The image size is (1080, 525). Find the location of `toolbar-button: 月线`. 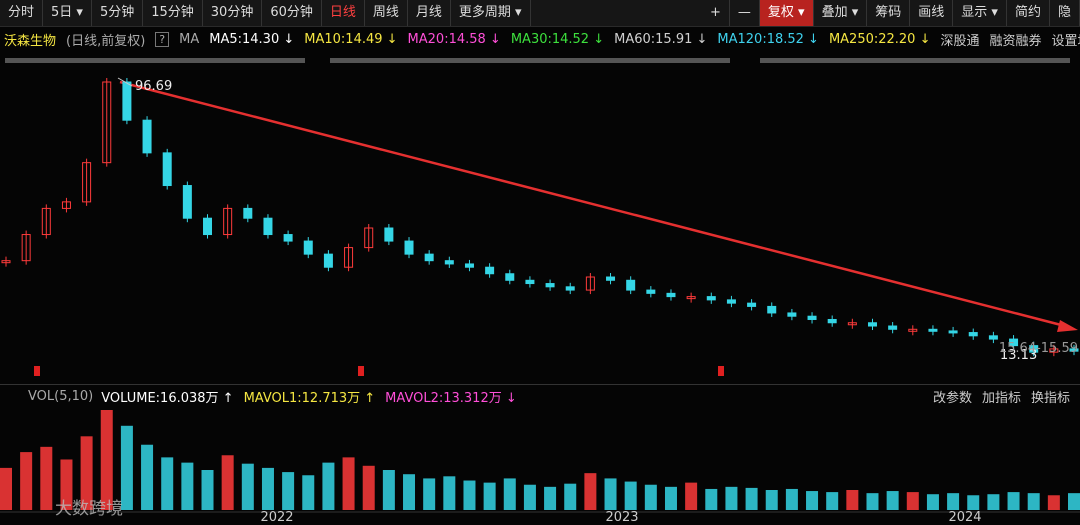

toolbar-button: 月线 is located at coordinates (429, 13).